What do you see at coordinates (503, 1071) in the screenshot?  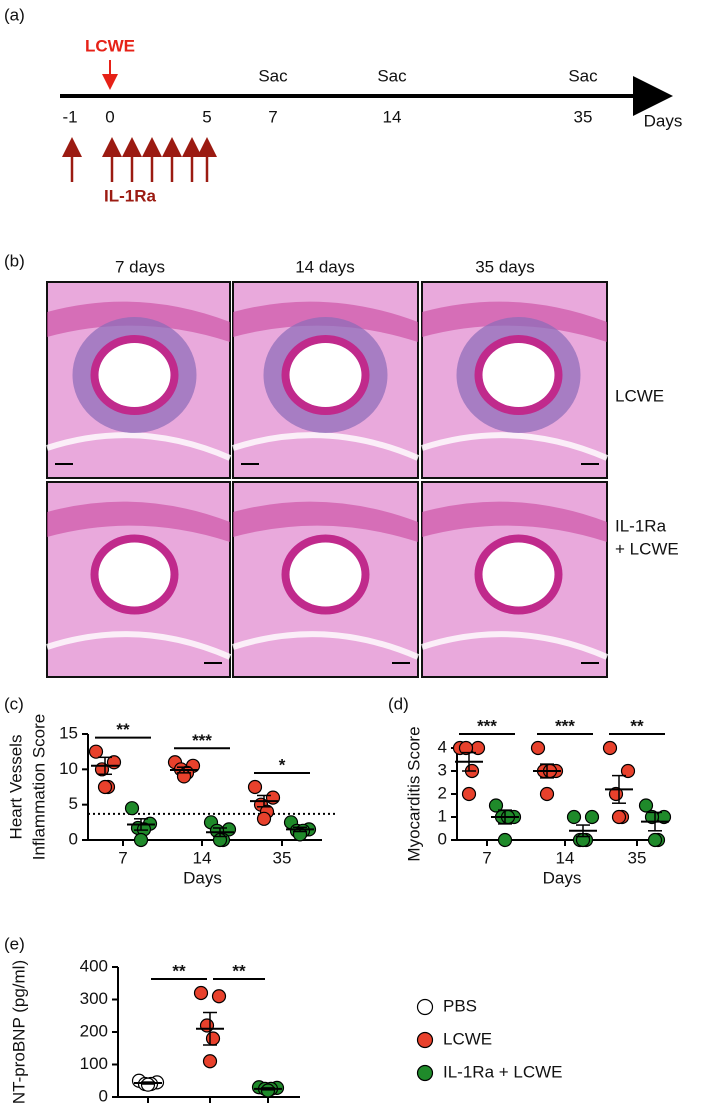 I see `legend-label: IL-1Ra + LCWE` at bounding box center [503, 1071].